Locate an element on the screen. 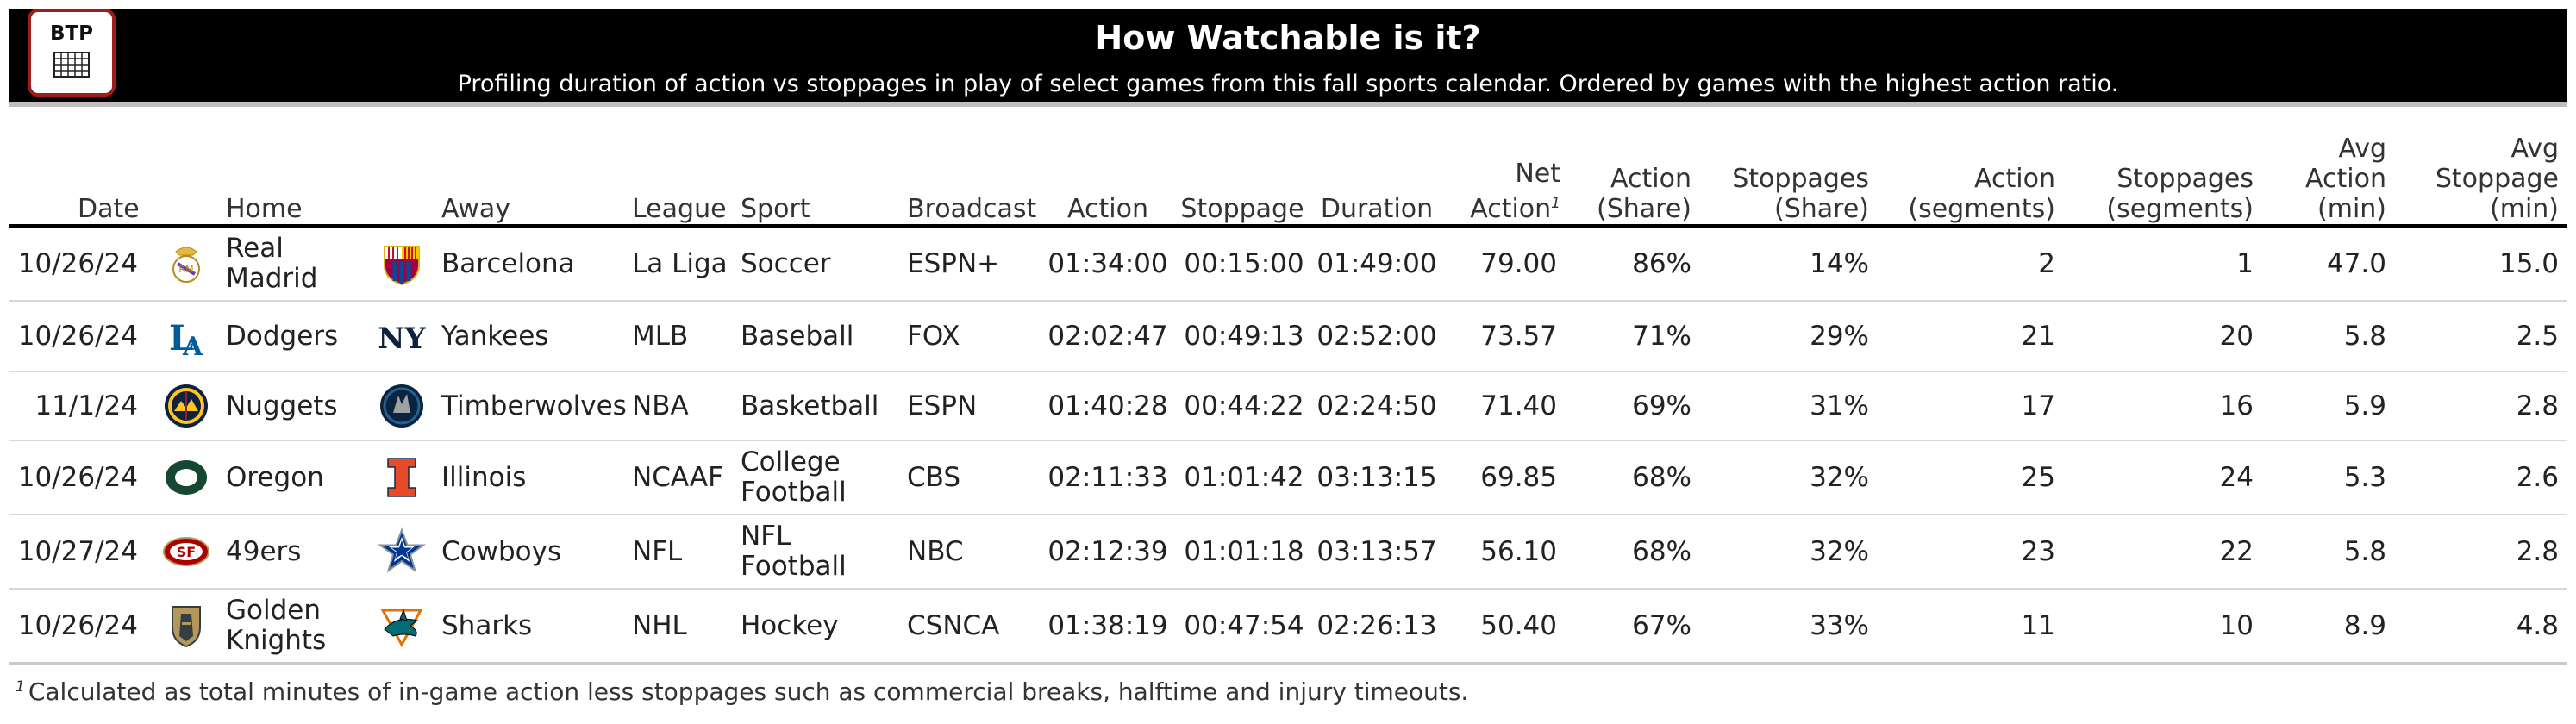 Image resolution: width=2576 pixels, height=724 pixels. cell-action: 01:38:19 is located at coordinates (1107, 625).